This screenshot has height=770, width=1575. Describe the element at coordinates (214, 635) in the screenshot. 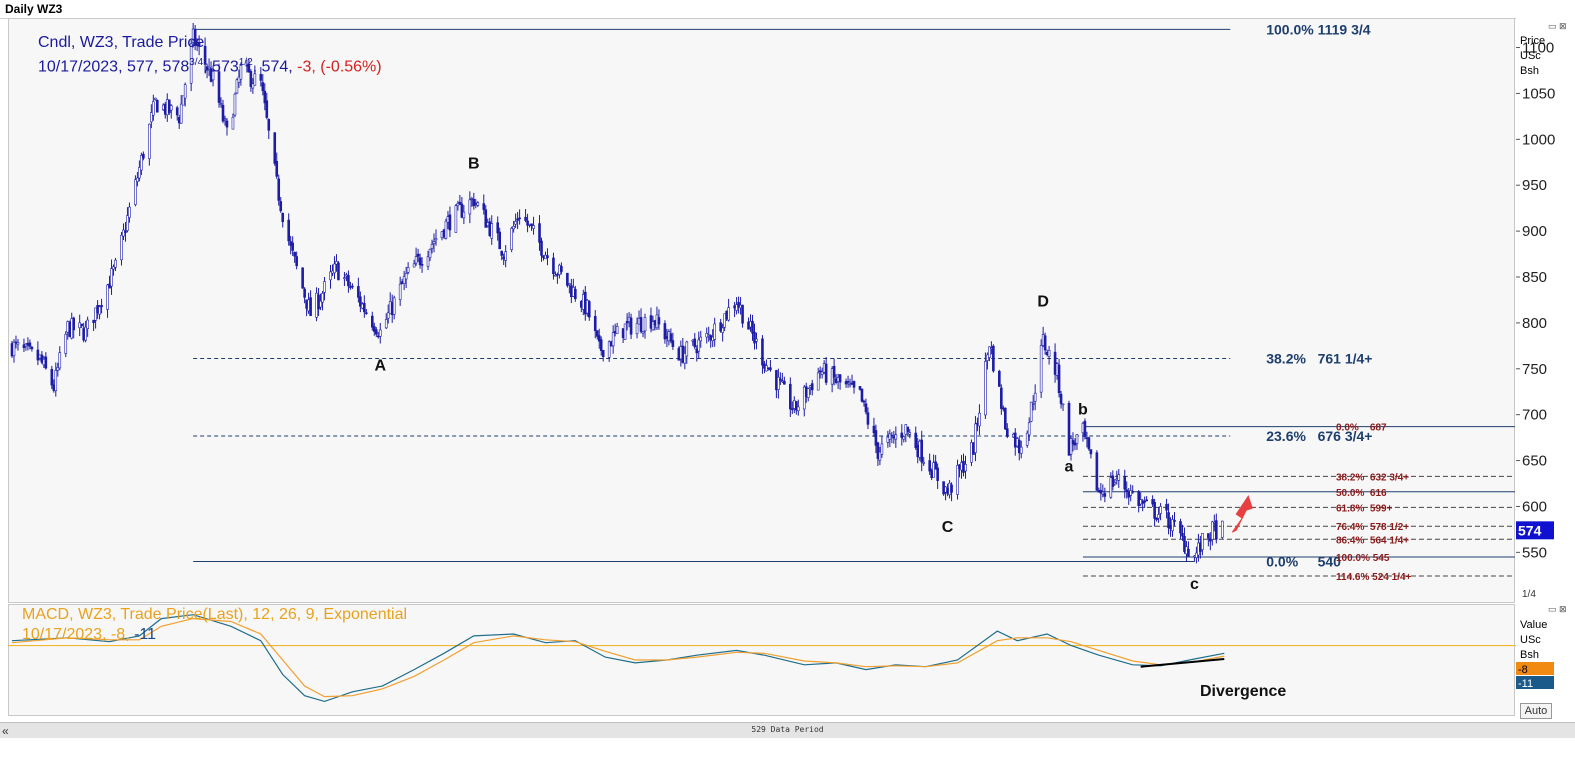

I see `macd-legend-values: 10/17/2023, -8, -11` at that location.